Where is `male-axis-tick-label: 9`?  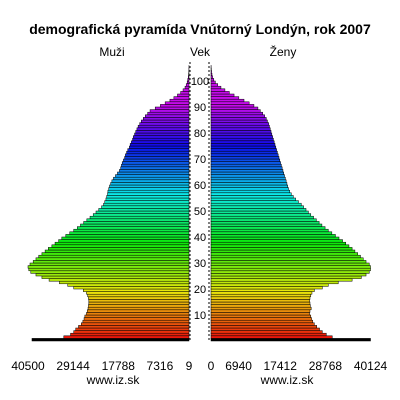
male-axis-tick-label: 9 is located at coordinates (189, 366).